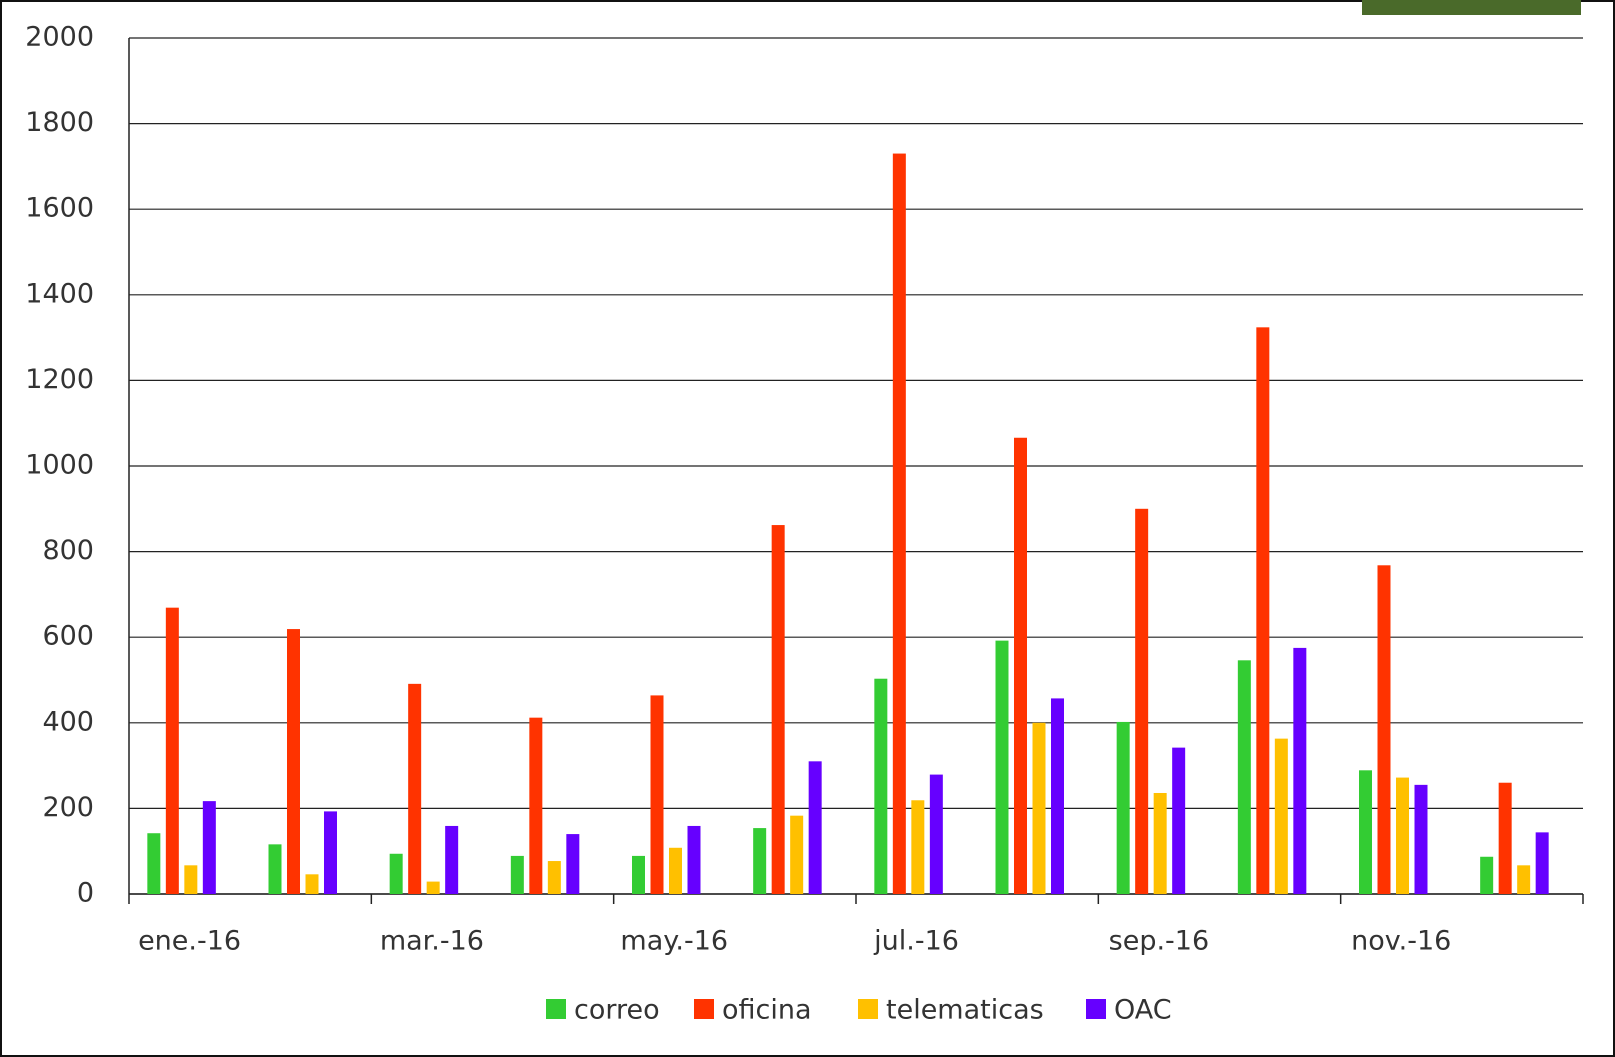 The height and width of the screenshot is (1057, 1615). I want to click on y-tick-label: 2000, so click(59, 37).